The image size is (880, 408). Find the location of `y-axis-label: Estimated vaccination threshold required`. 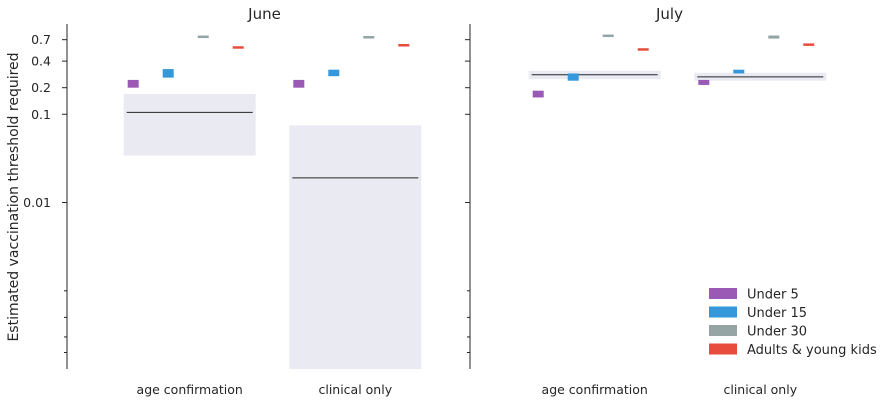

y-axis-label: Estimated vaccination threshold required is located at coordinates (14, 196).